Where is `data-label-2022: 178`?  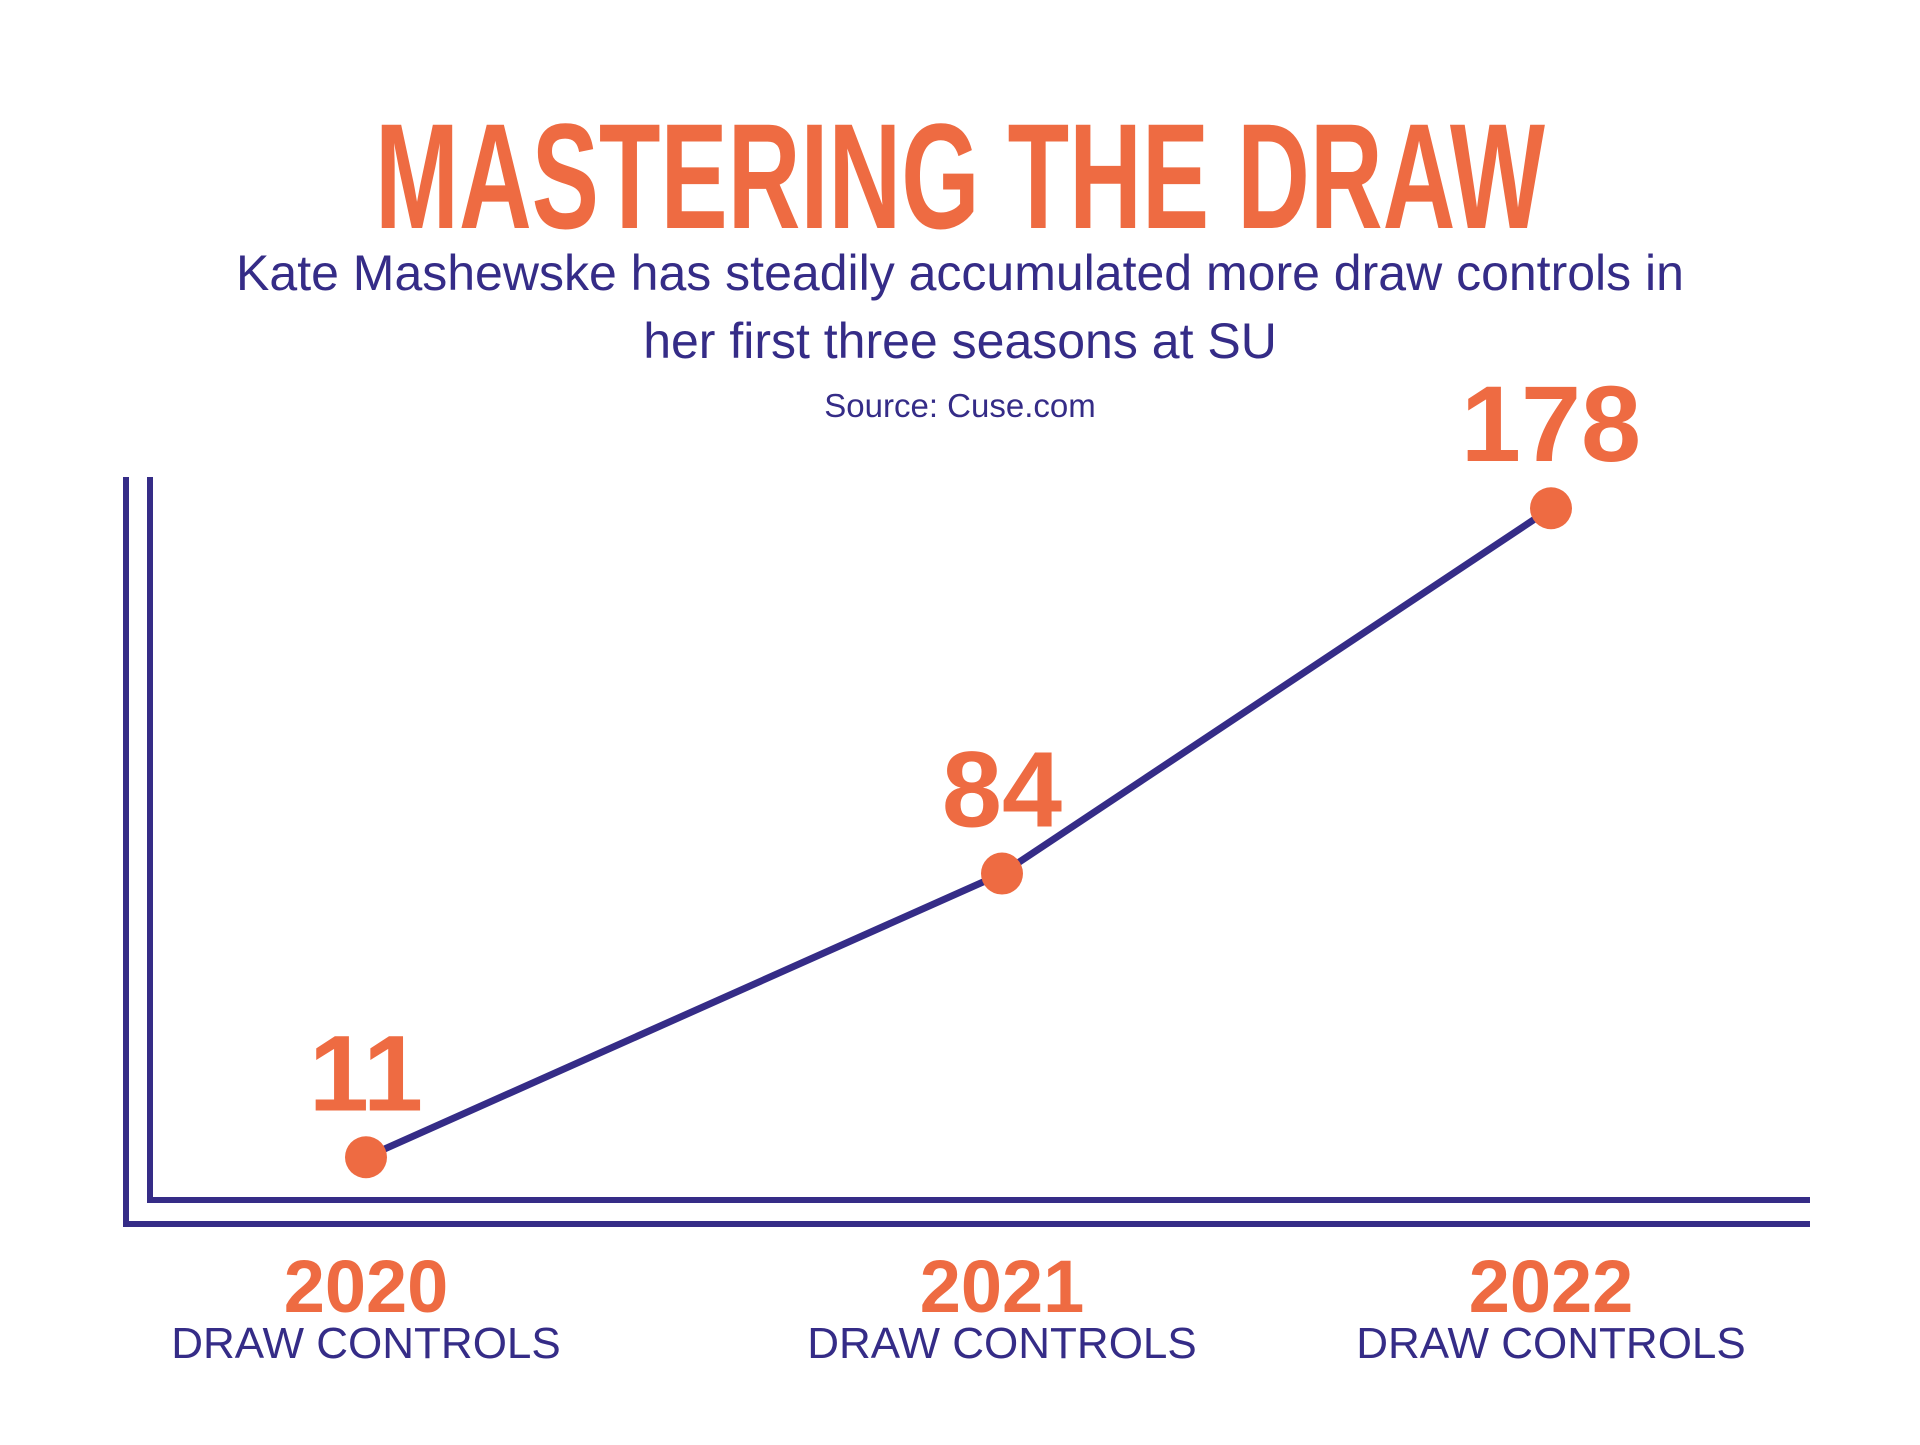
data-label-2022: 178 is located at coordinates (1551, 423).